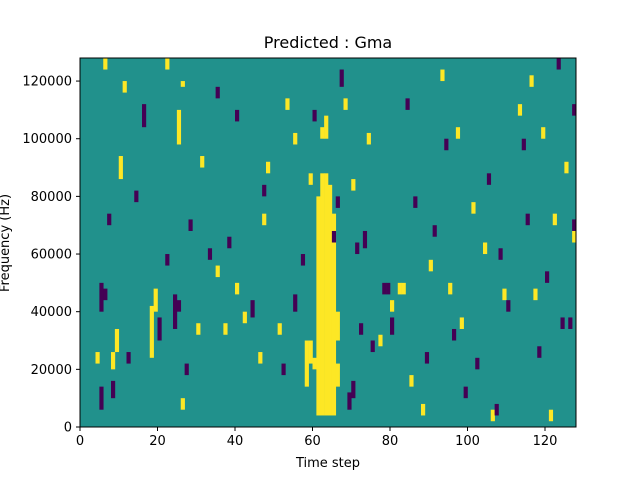 The height and width of the screenshot is (480, 640). I want to click on y-tick-label: 0, so click(68, 428).